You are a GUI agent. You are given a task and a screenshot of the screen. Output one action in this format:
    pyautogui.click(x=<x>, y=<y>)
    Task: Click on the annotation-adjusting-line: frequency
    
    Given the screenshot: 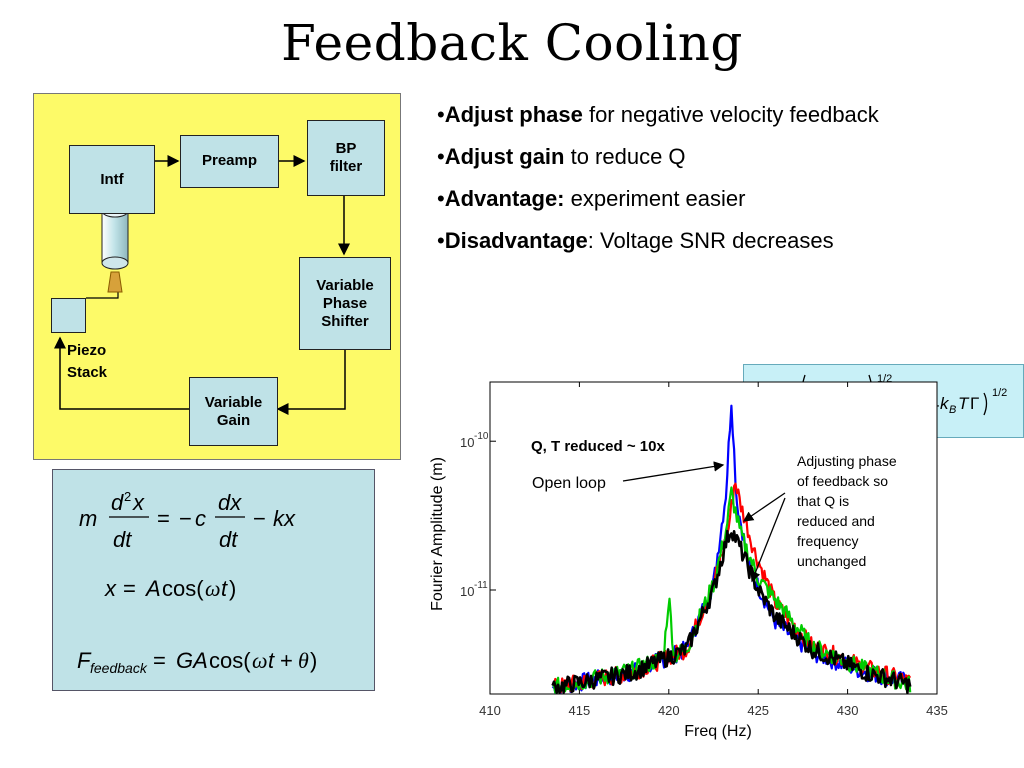 What is the action you would take?
    pyautogui.click(x=827, y=541)
    